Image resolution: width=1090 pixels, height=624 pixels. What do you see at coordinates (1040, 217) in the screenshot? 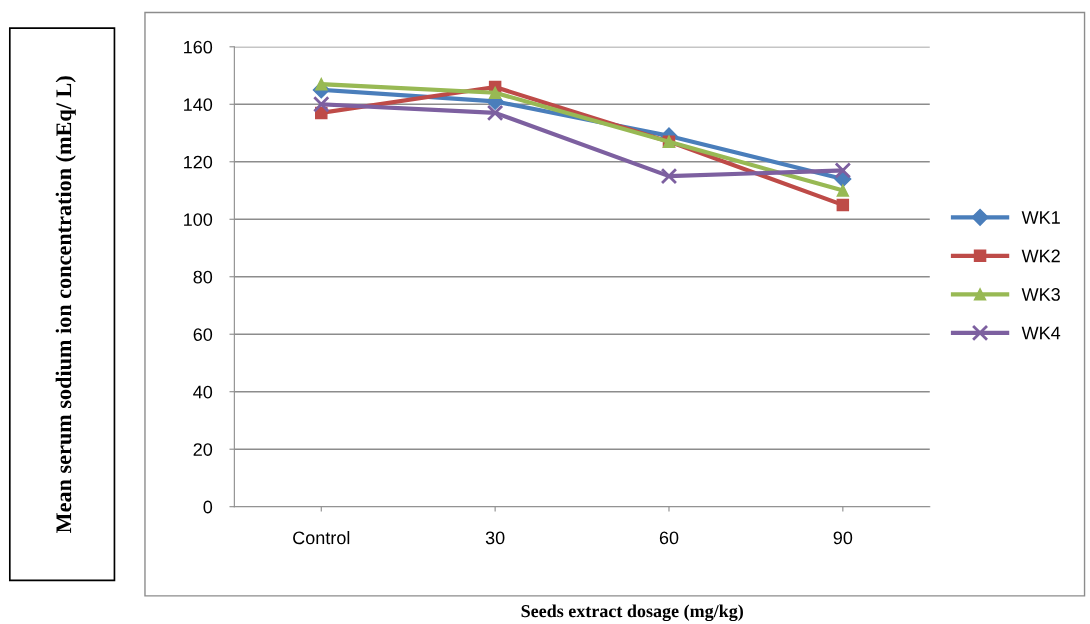
I see `legend-label: WK1` at bounding box center [1040, 217].